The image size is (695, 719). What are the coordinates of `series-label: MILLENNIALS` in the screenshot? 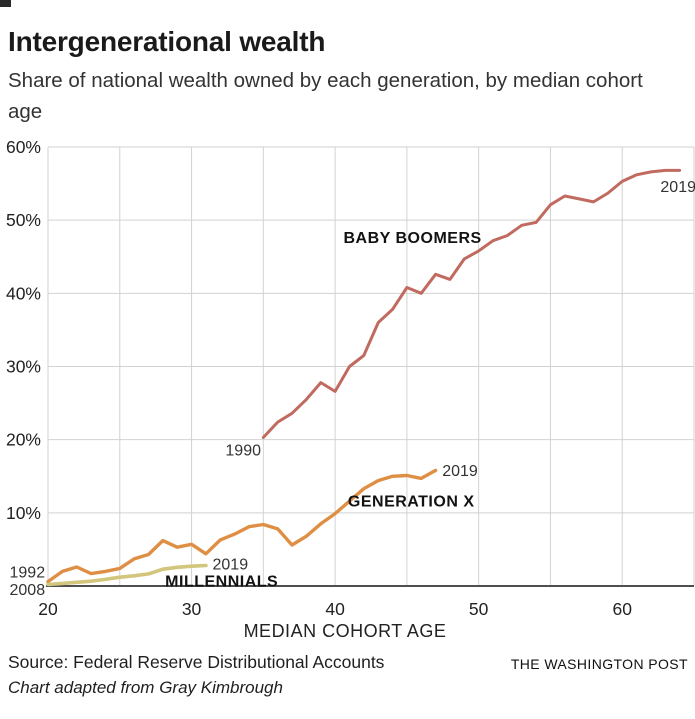 It's located at (221, 582).